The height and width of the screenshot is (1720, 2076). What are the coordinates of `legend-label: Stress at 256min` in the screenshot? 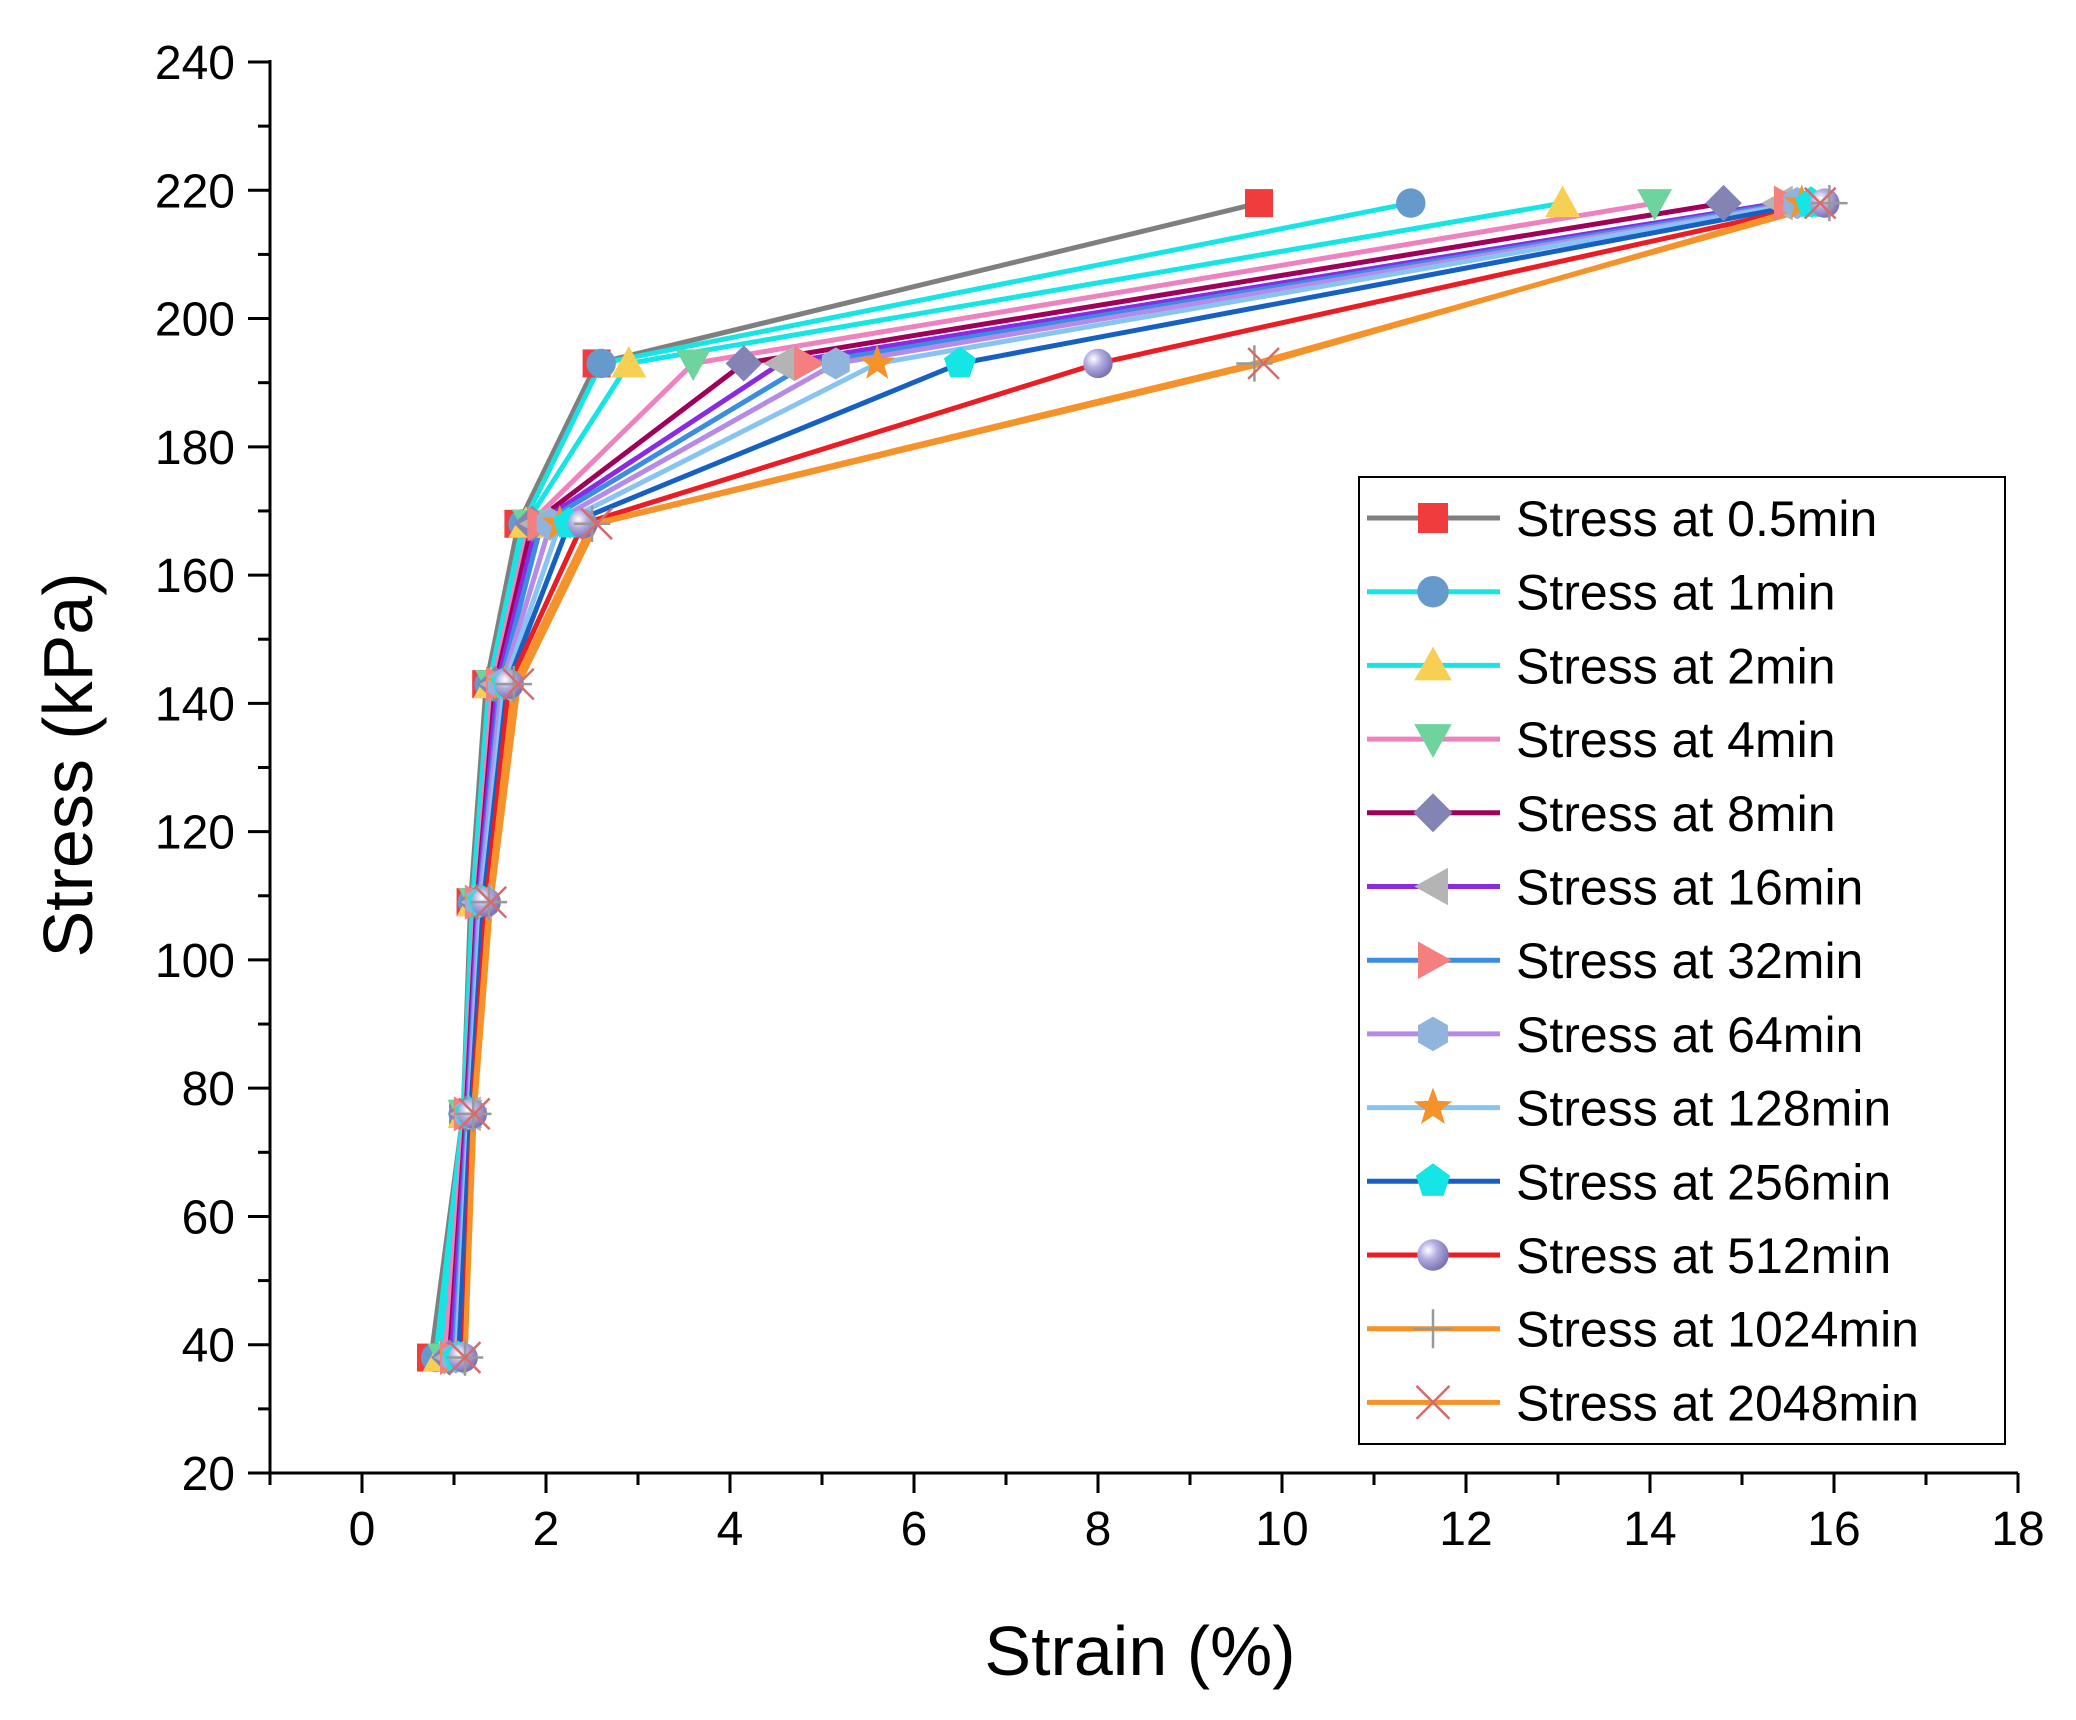 It's located at (1703, 1182).